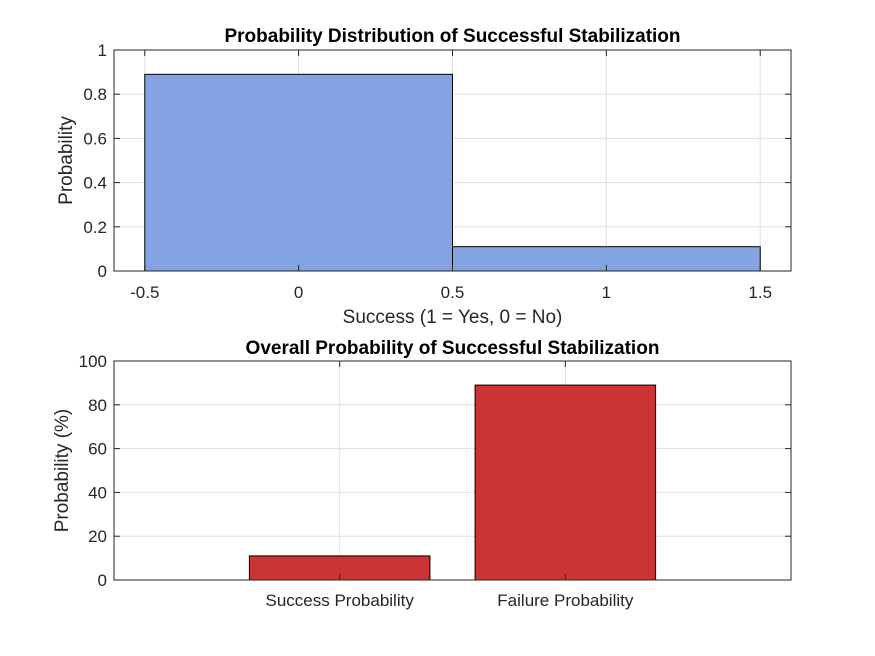  Describe the element at coordinates (95, 227) in the screenshot. I see `y-tick-label: 0.2` at that location.